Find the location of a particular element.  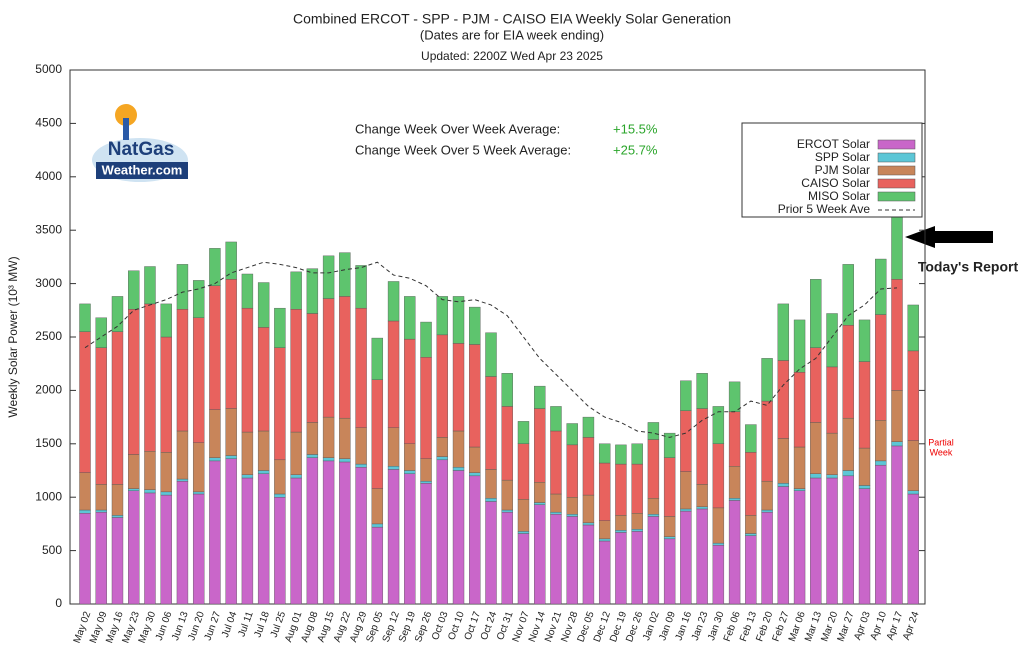

legend-label: MISO Solar is located at coordinates (839, 196).